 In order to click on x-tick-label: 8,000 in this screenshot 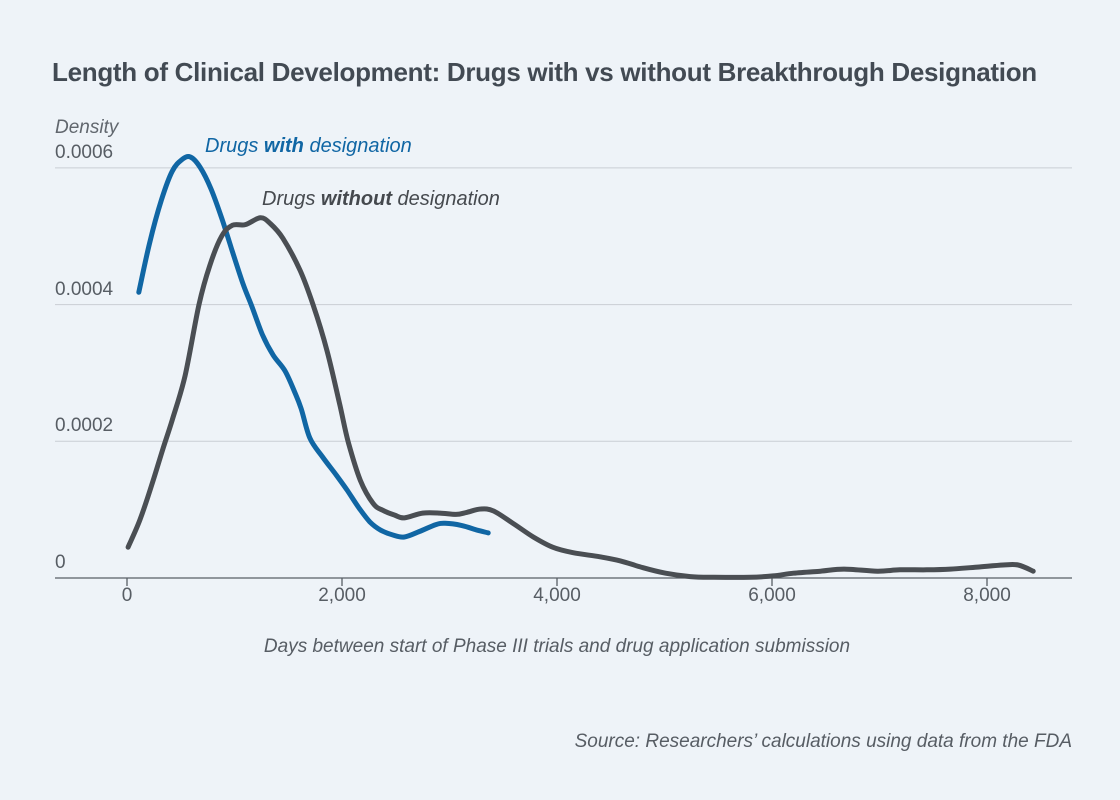, I will do `click(987, 595)`.